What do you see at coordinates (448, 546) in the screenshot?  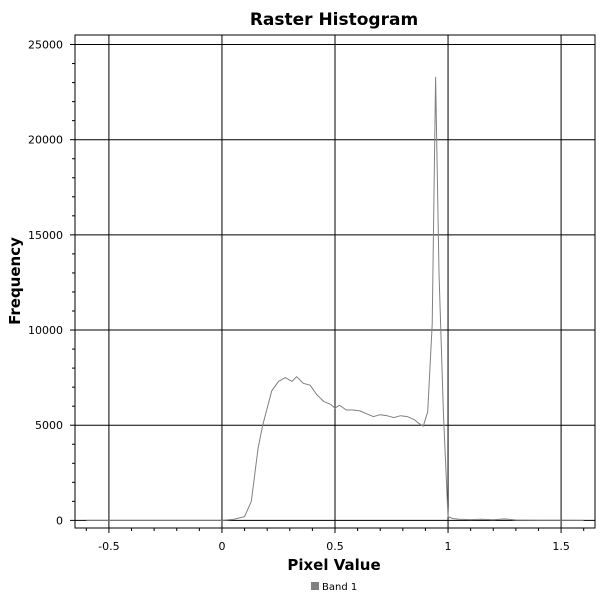 I see `x-tick-label: 1` at bounding box center [448, 546].